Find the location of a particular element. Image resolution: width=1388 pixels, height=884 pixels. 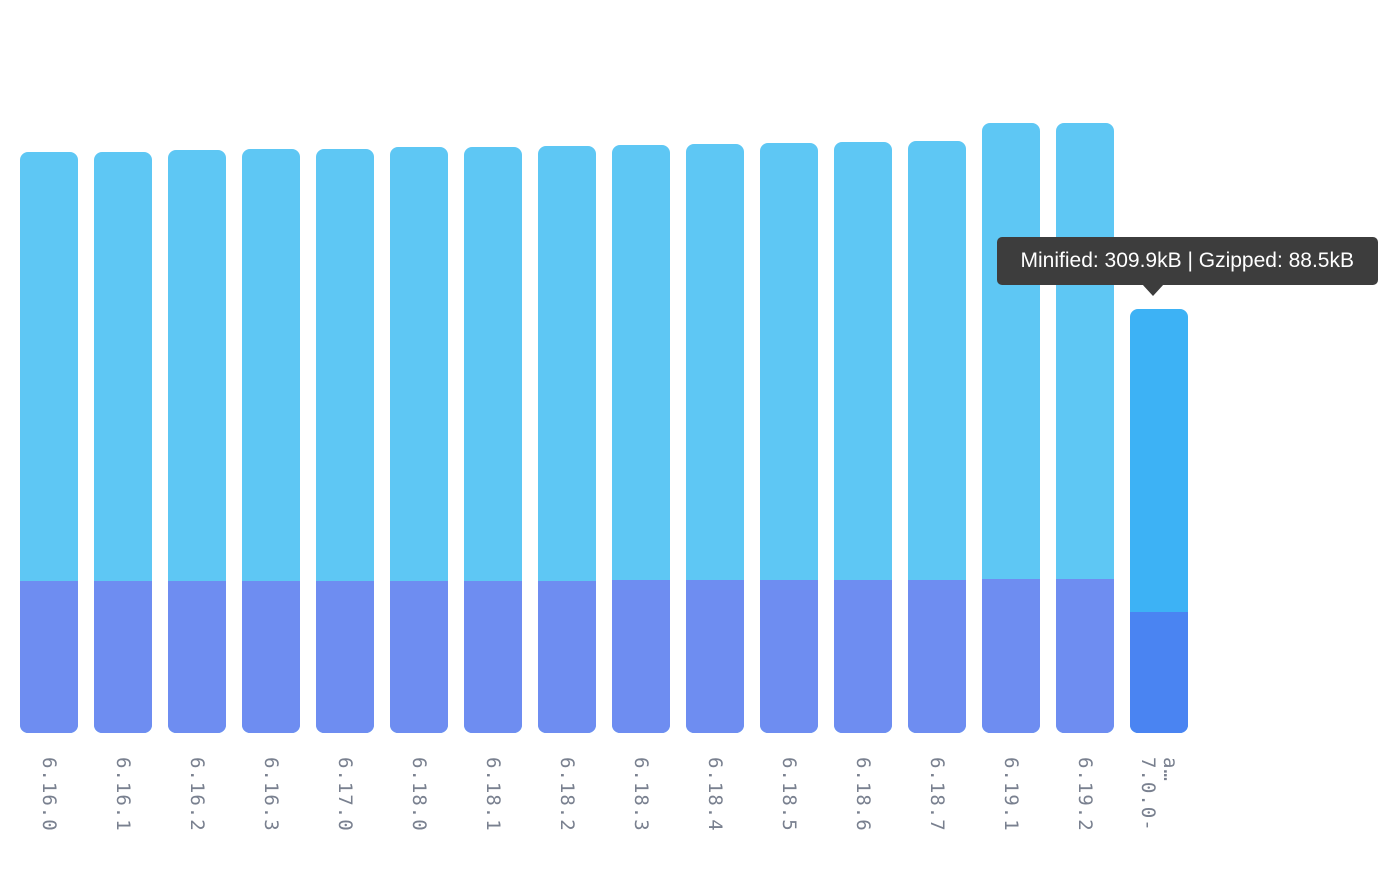

bar-column: 6.16.2 is located at coordinates (197, 416).